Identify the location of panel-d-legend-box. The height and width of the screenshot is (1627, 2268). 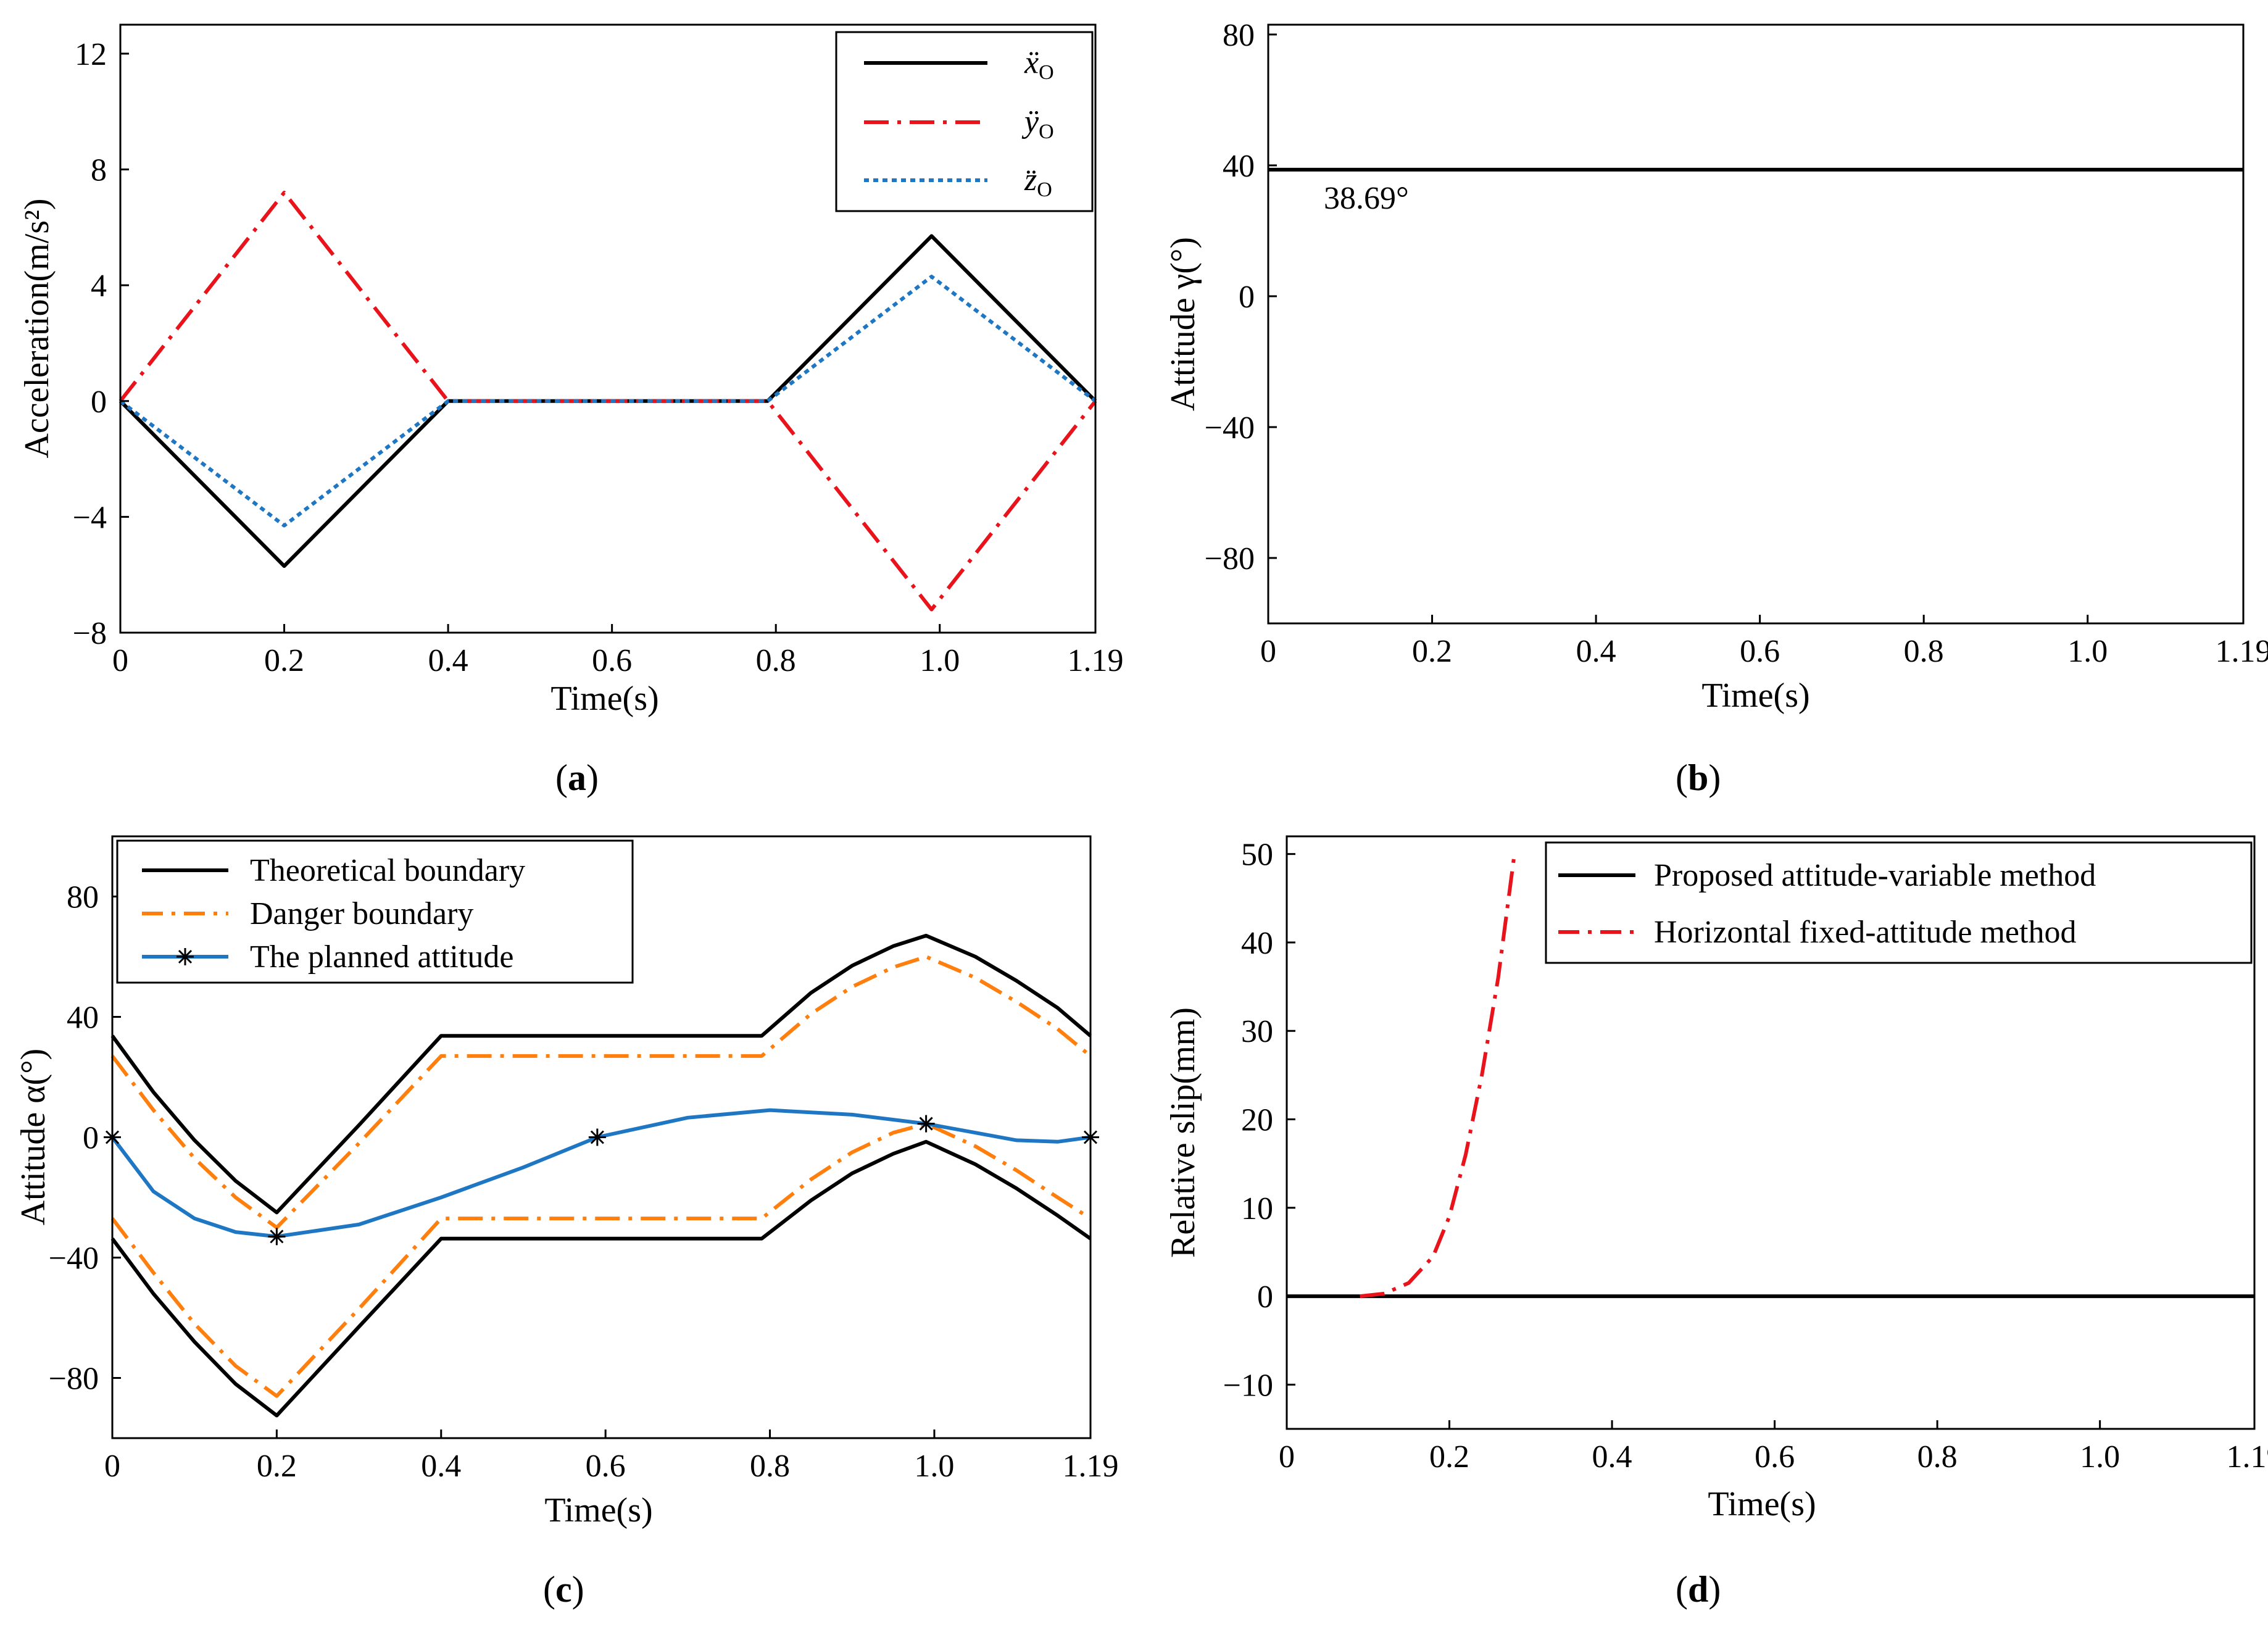
(1899, 903).